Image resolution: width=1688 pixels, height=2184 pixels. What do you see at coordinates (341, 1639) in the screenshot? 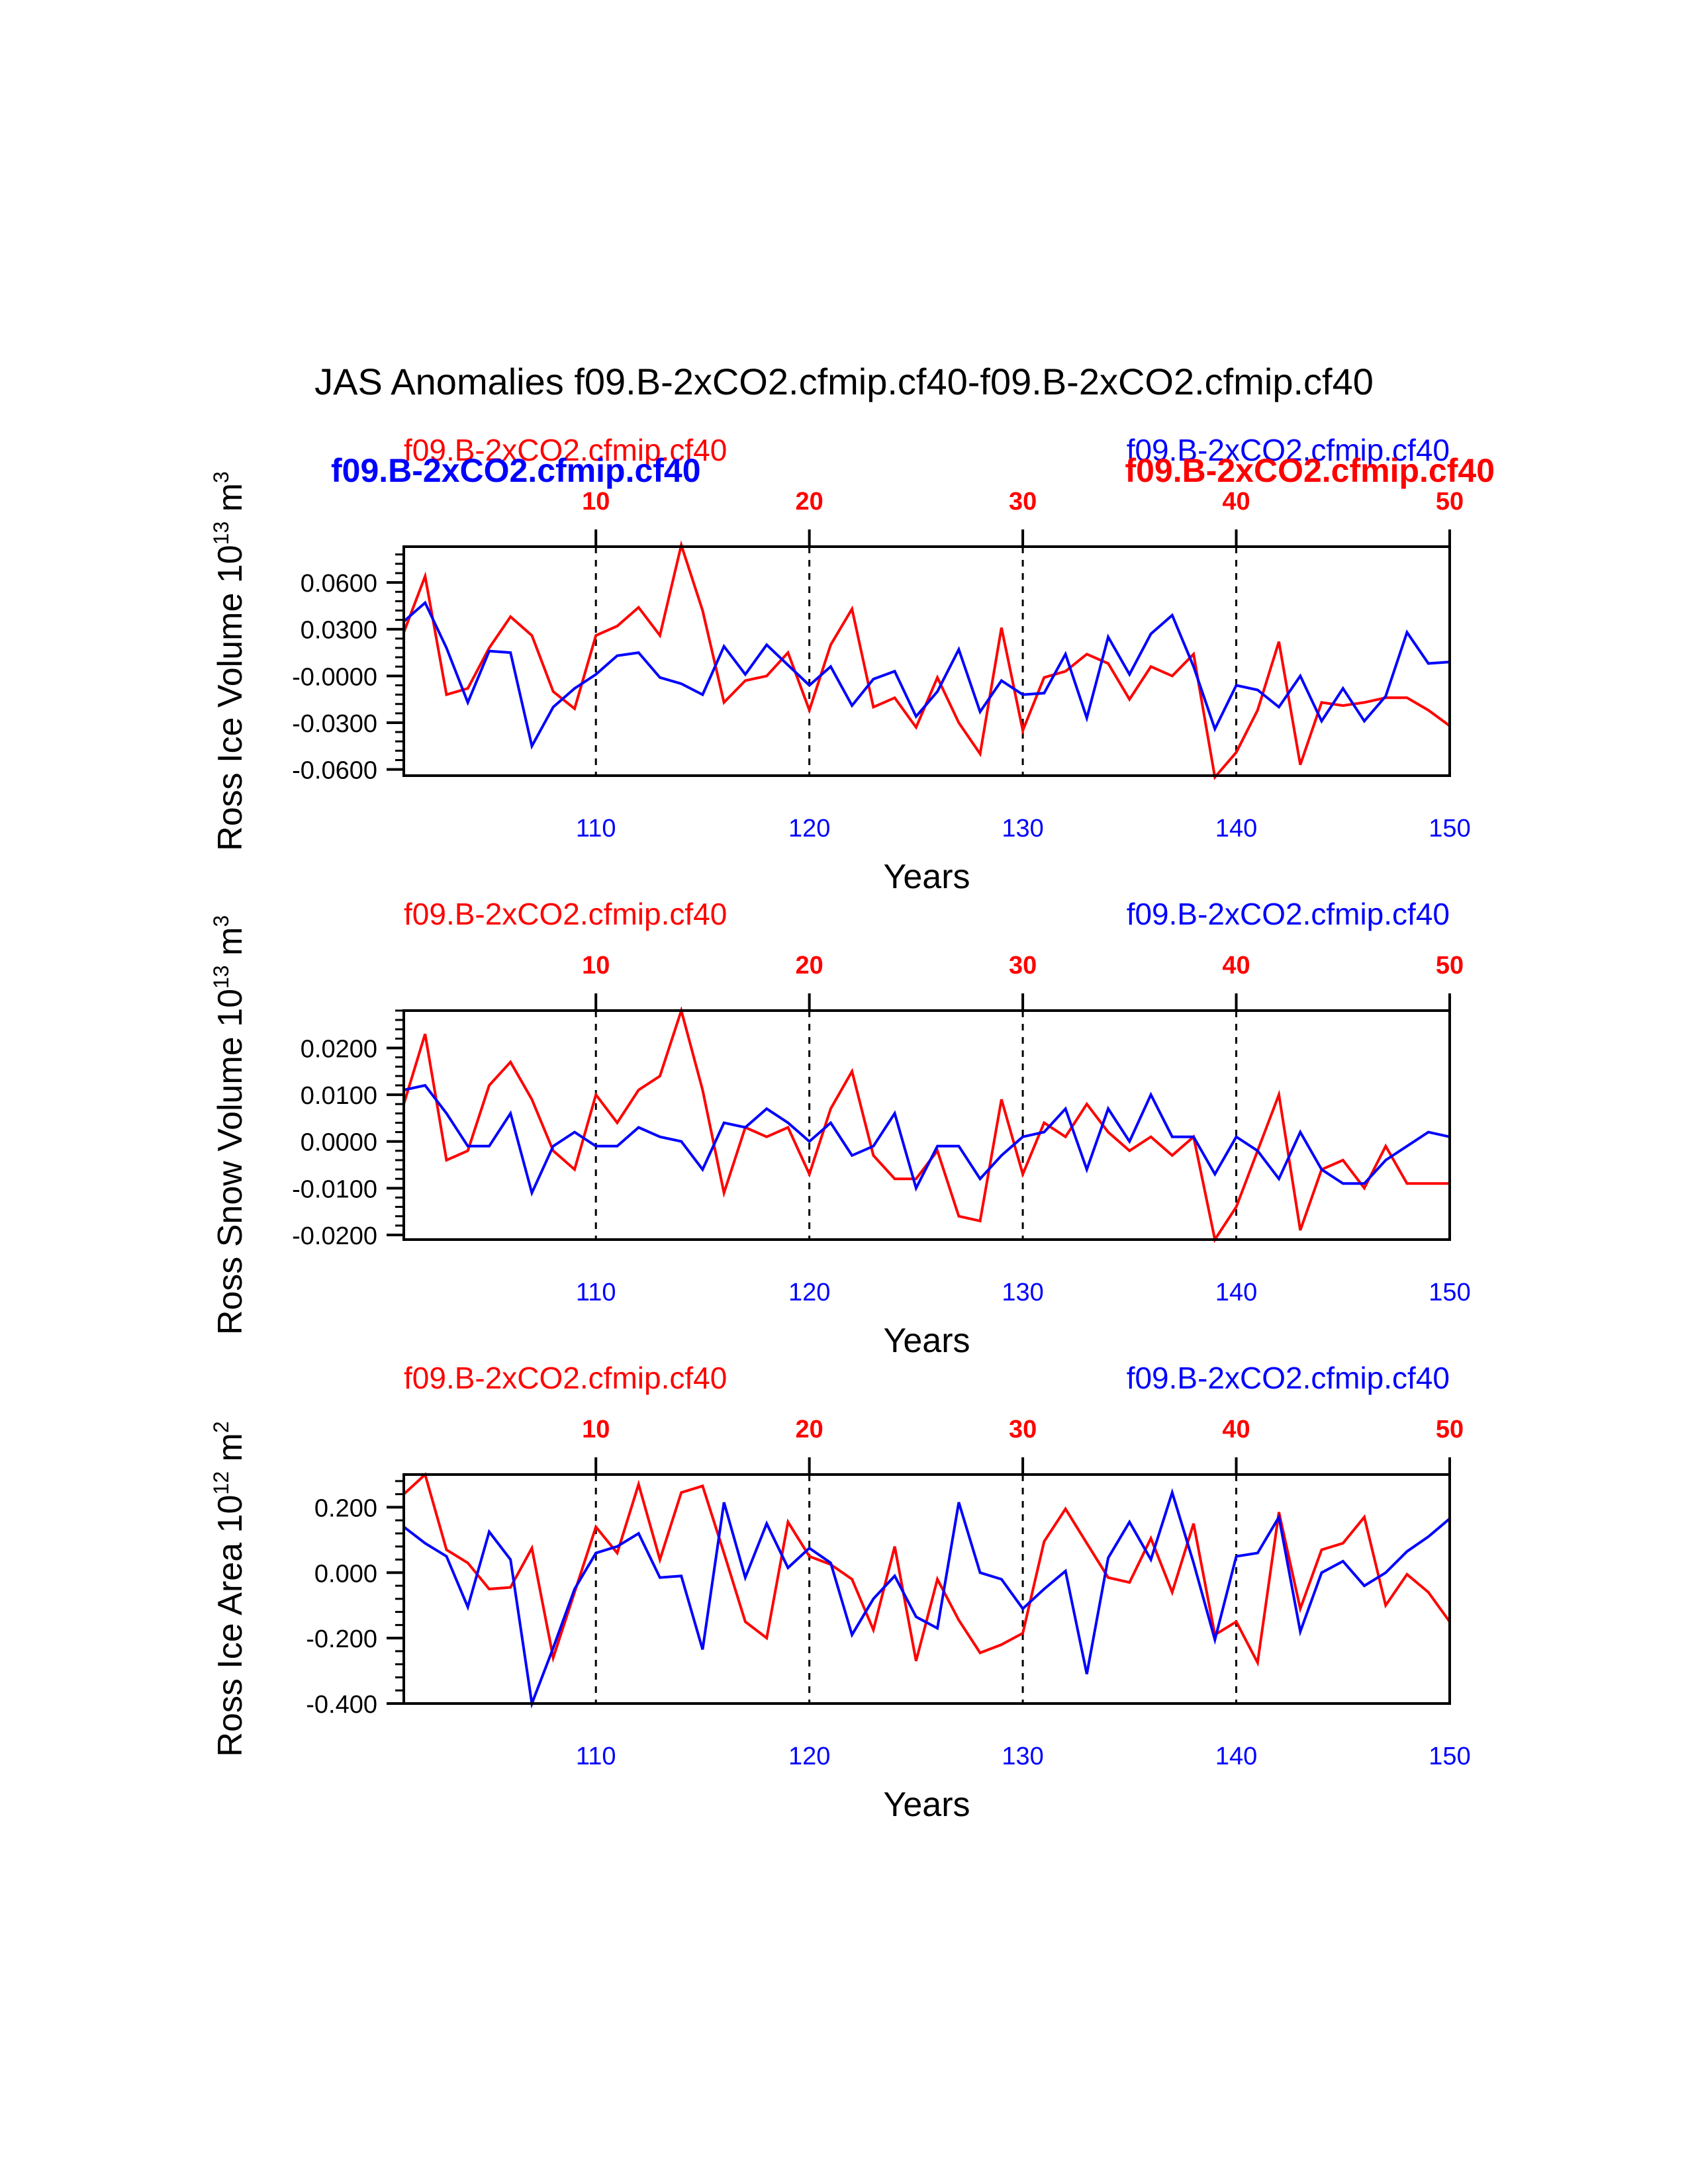
I see `y-tick-label: -0.200` at bounding box center [341, 1639].